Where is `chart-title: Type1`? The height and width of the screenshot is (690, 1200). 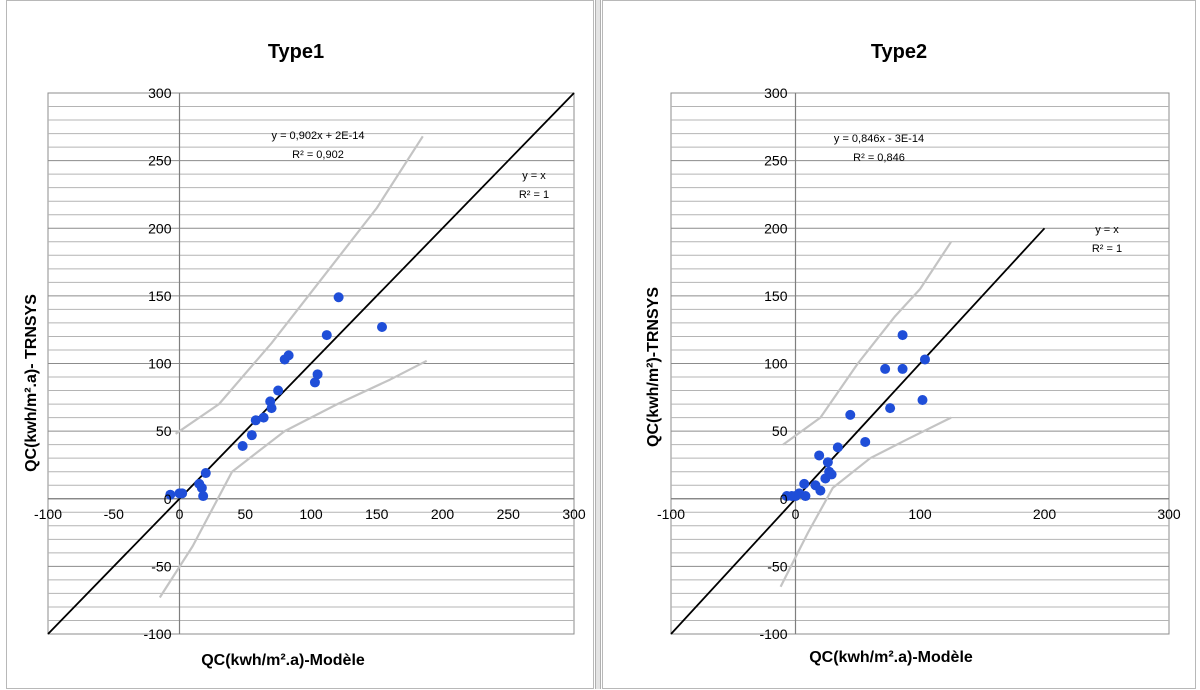 chart-title: Type1 is located at coordinates (296, 52).